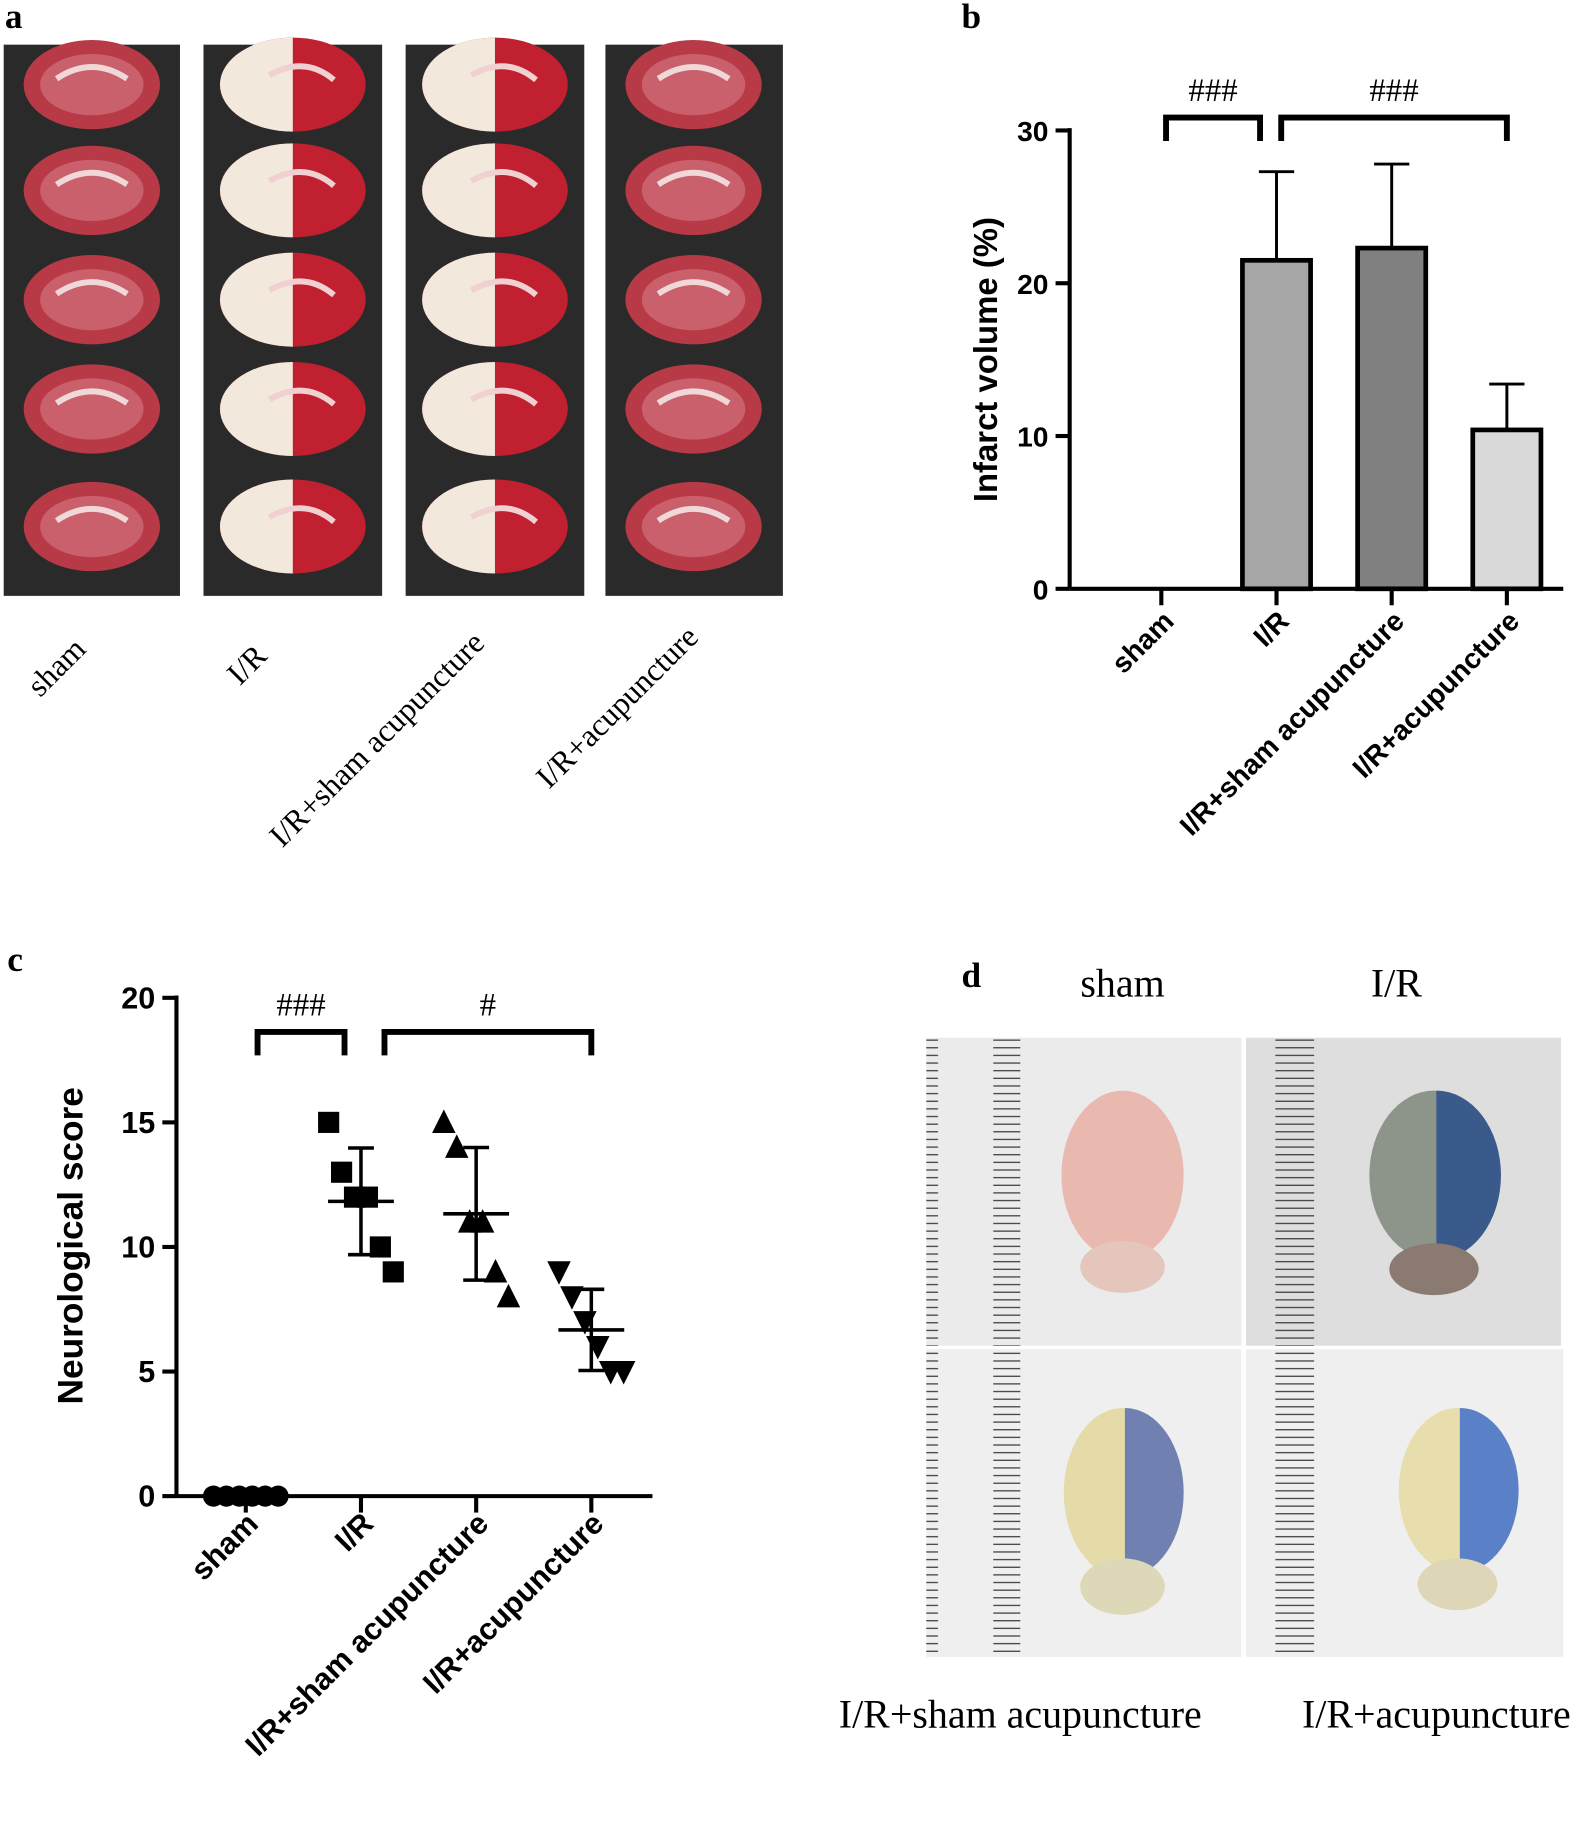 Image resolution: width=1594 pixels, height=1844 pixels. I want to click on y-tick-label: 15, so click(138, 1123).